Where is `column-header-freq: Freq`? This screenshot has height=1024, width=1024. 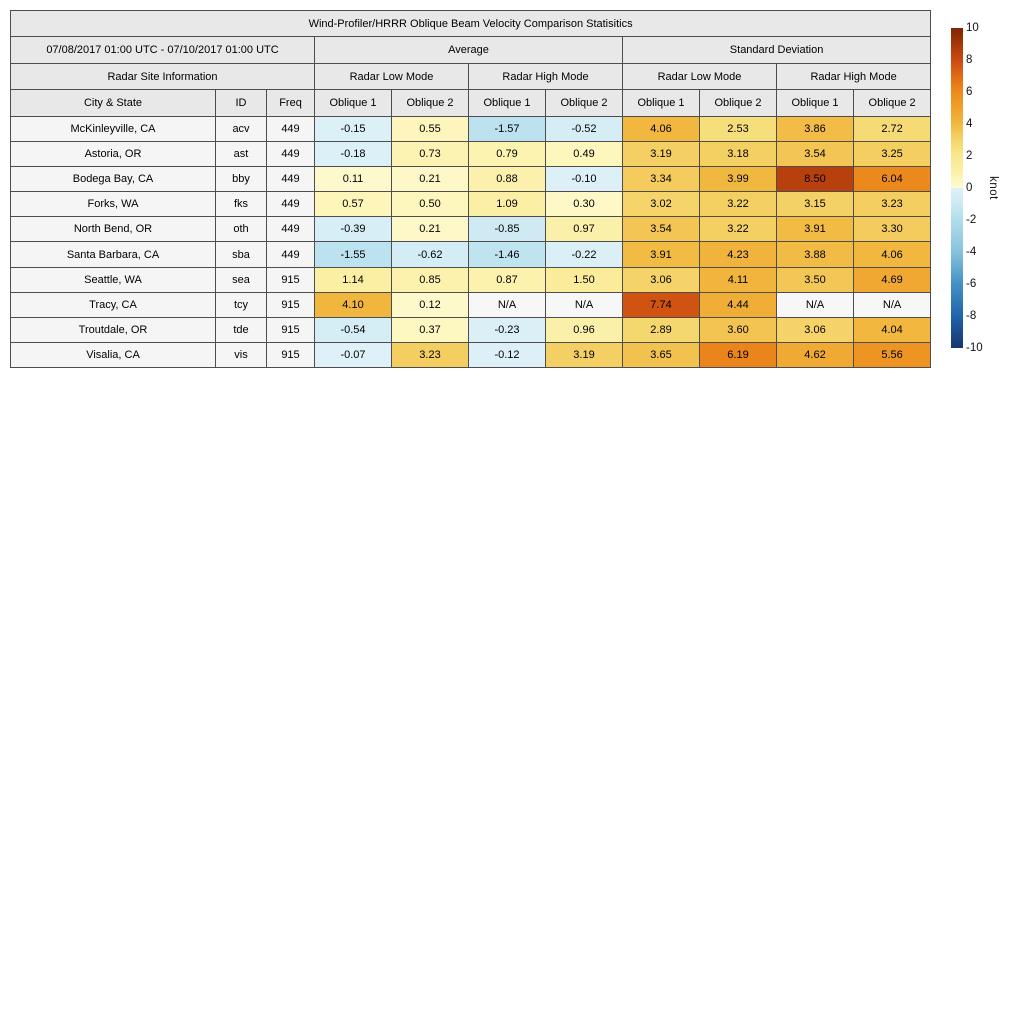 column-header-freq: Freq is located at coordinates (290, 103).